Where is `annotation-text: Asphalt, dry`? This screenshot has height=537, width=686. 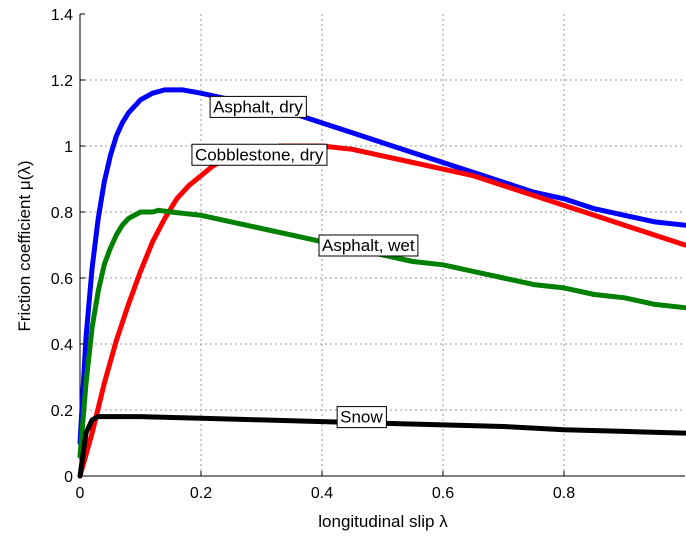 annotation-text: Asphalt, dry is located at coordinates (258, 106).